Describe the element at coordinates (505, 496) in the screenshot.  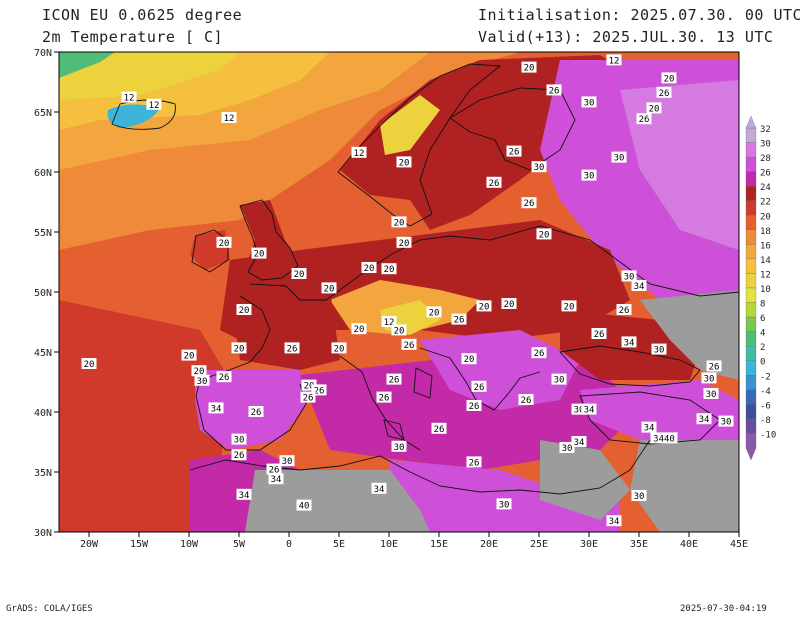
I see `libya-field` at that location.